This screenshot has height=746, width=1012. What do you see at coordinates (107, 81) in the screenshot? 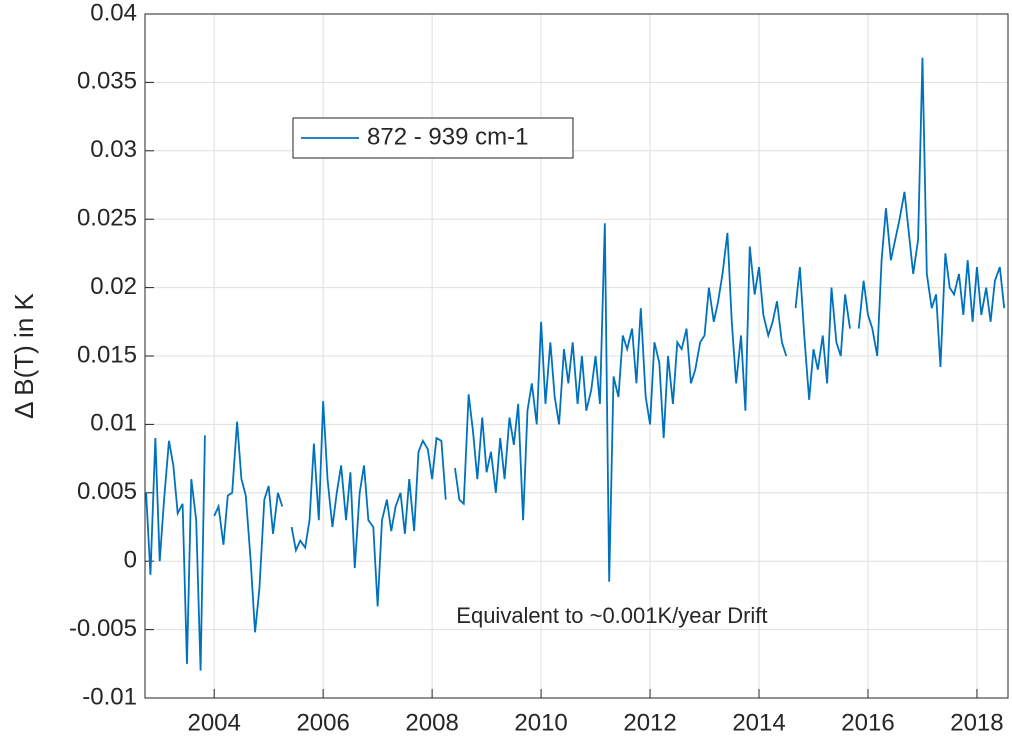
I see `y-tick-label: 0.035` at bounding box center [107, 81].